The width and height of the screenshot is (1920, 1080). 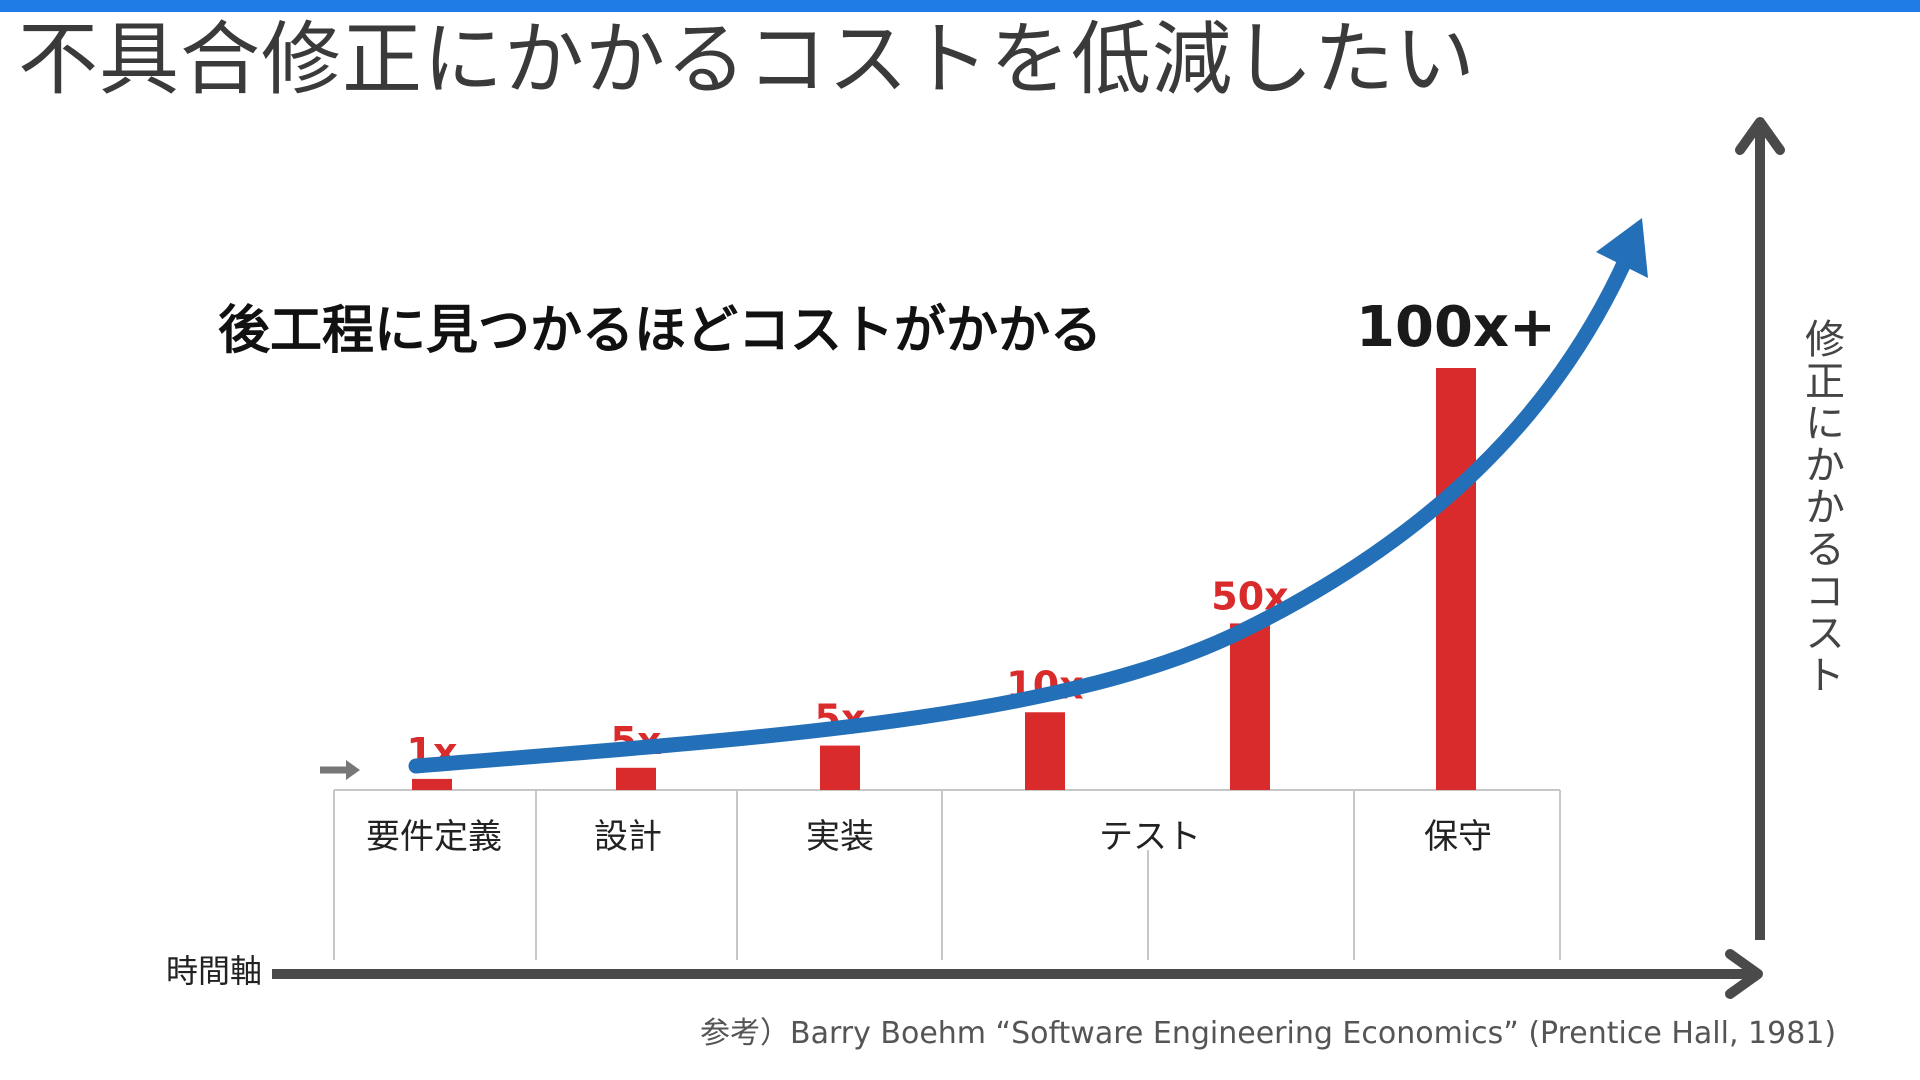 I want to click on phase-label: 保守, so click(x=1458, y=837).